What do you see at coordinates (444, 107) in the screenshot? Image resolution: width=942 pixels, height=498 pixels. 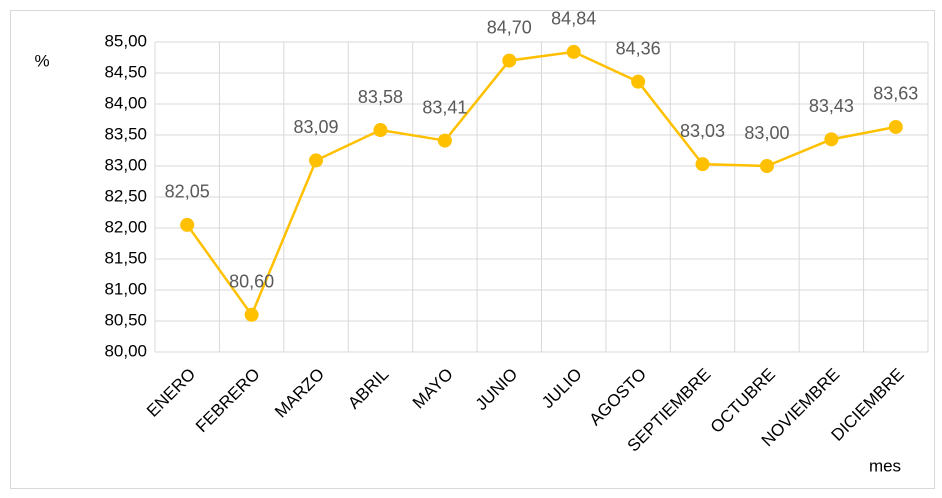 I see `data-label: 83,41` at bounding box center [444, 107].